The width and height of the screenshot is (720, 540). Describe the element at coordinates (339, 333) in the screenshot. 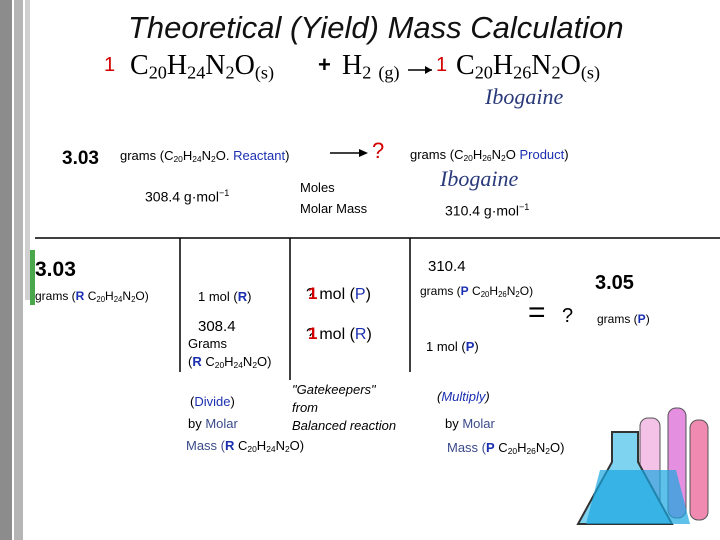

I see `mole-ratio-bottom: ? 1 mol (R)` at that location.